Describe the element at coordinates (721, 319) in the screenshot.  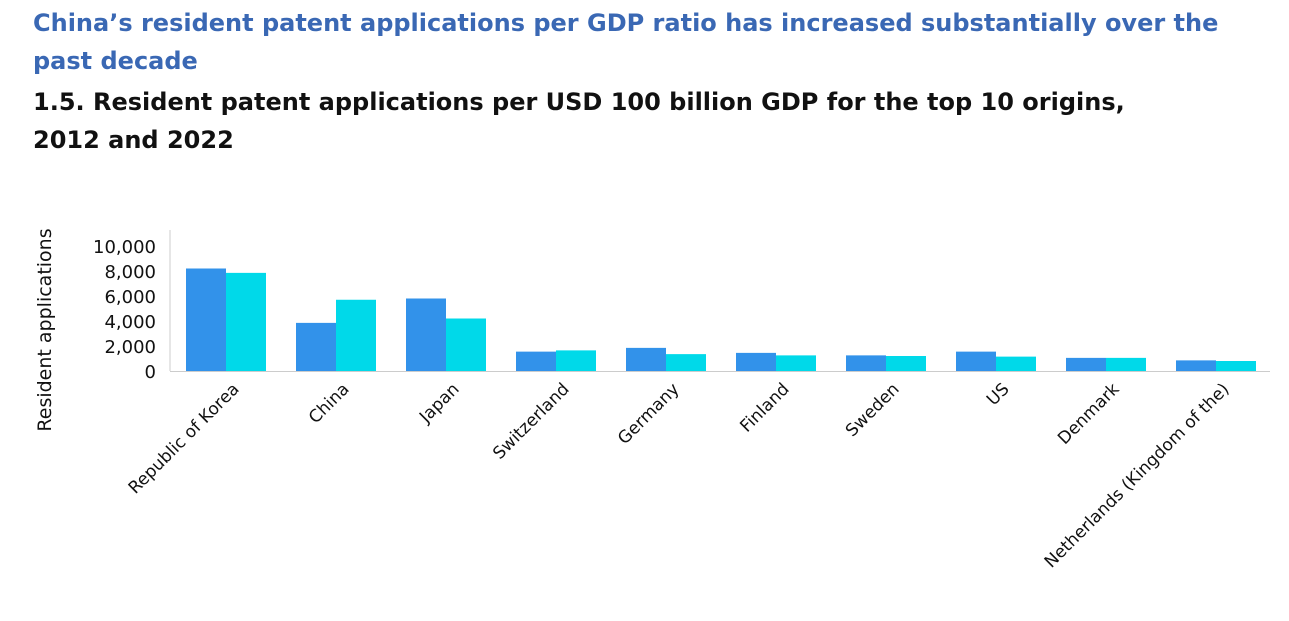
I see `bars-group` at that location.